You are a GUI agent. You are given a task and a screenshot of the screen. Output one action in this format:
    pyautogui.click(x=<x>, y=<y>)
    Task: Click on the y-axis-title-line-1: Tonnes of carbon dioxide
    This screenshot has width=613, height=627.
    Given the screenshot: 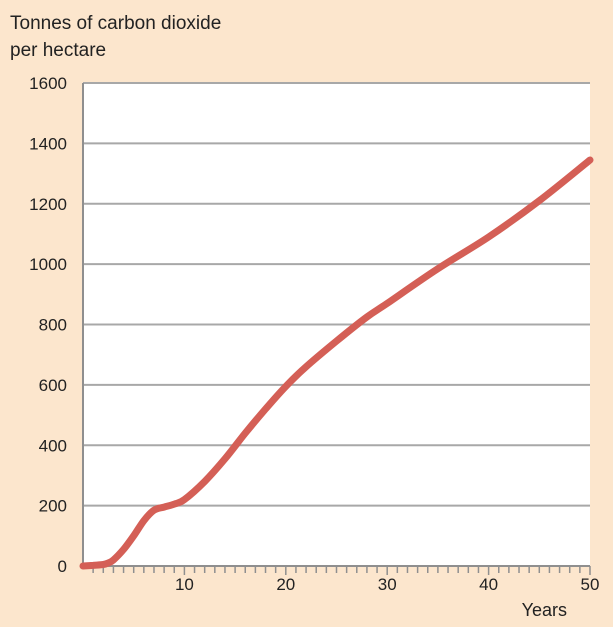 What is the action you would take?
    pyautogui.click(x=115, y=23)
    